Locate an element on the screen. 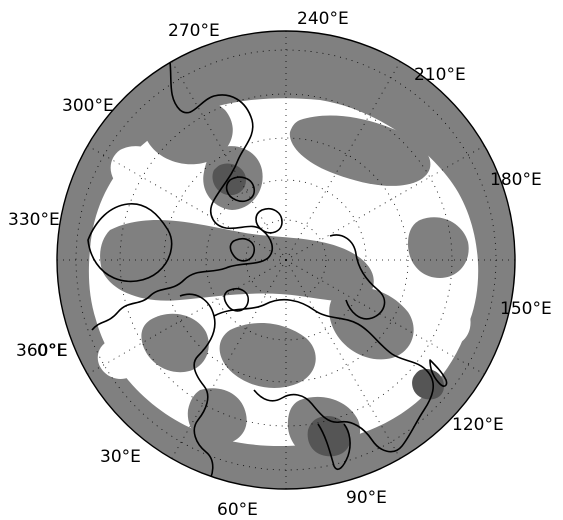 The width and height of the screenshot is (563, 520). longitude-label-360: 360°E is located at coordinates (42, 351).